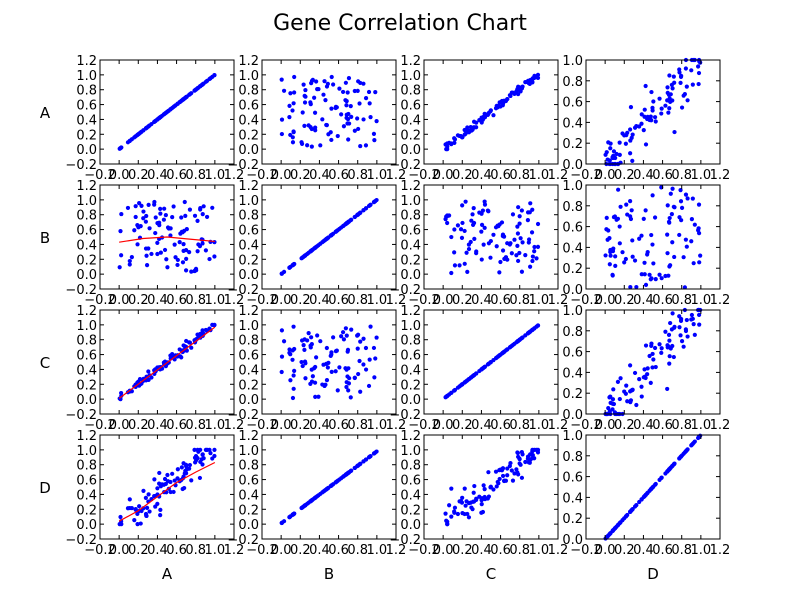 The image size is (800, 600). What do you see at coordinates (167, 362) in the screenshot?
I see `fit-line` at bounding box center [167, 362].